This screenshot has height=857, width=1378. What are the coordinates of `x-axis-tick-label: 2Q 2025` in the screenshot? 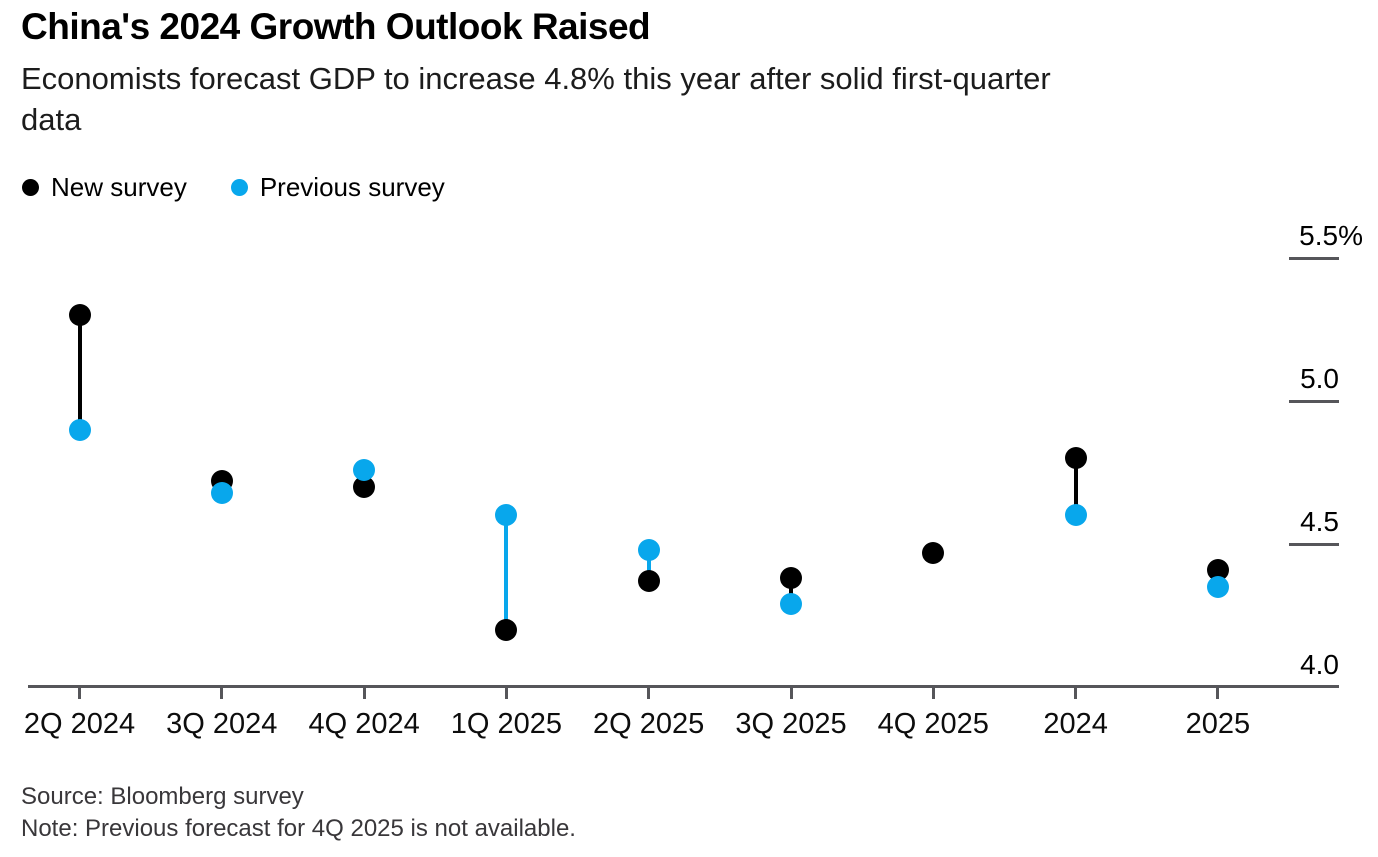 It's located at (649, 724).